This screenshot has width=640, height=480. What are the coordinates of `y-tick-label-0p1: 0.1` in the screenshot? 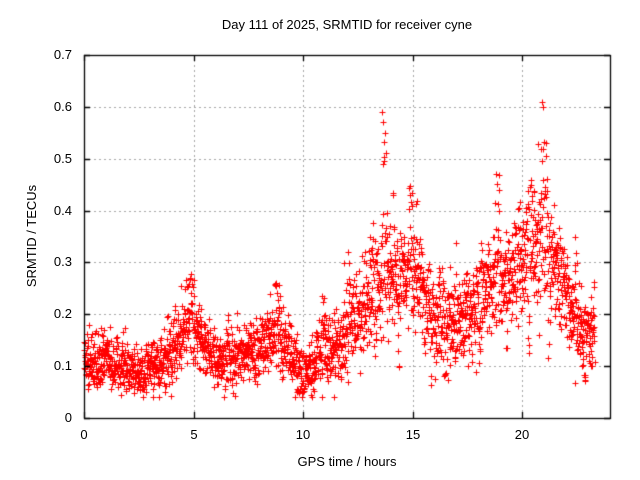 It's located at (62, 365).